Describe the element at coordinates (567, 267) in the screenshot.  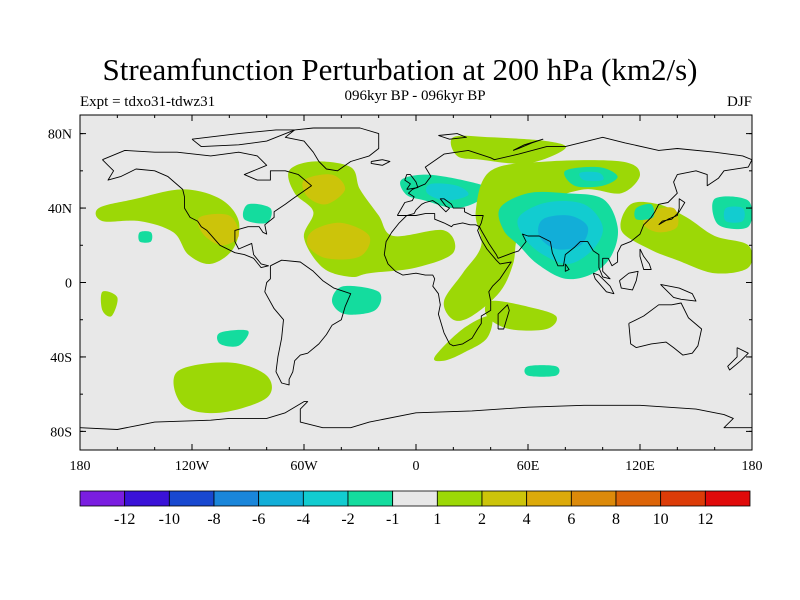
I see `coastline-sri-lanka` at that location.